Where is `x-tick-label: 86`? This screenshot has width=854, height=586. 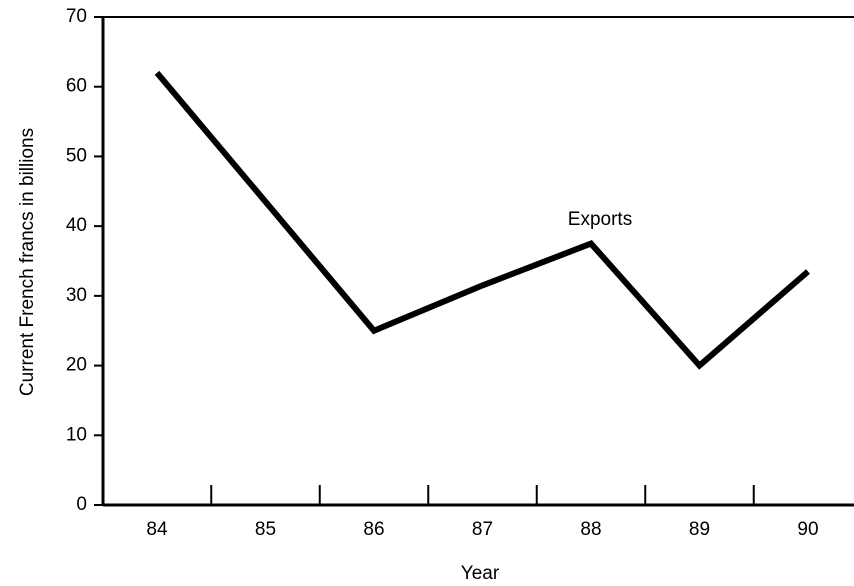 x-tick-label: 86 is located at coordinates (373, 529).